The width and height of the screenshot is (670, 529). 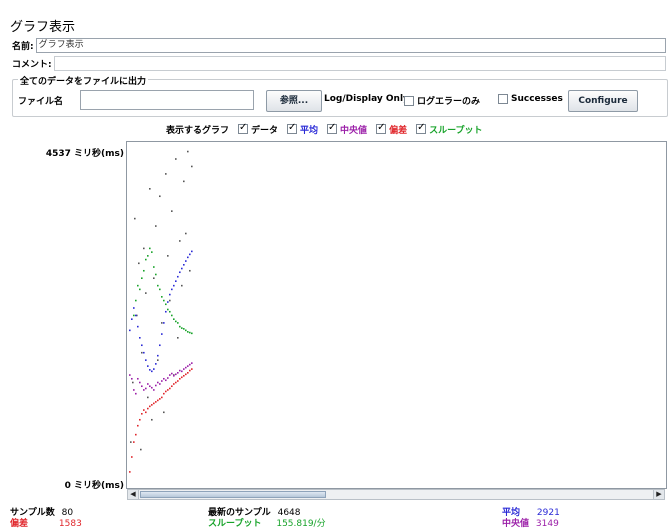 I want to click on graph-plot-svg, so click(x=161, y=311).